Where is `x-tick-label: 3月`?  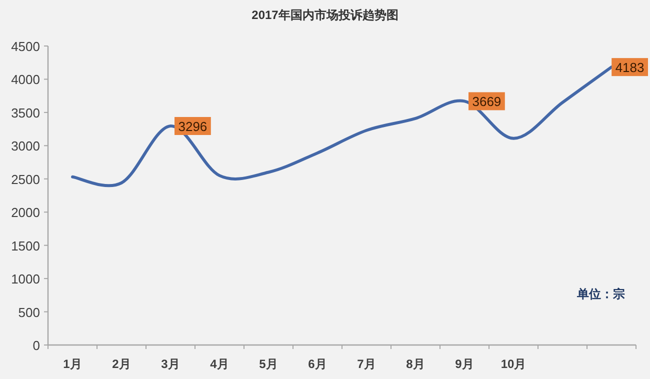 x-tick-label: 3月 is located at coordinates (170, 364).